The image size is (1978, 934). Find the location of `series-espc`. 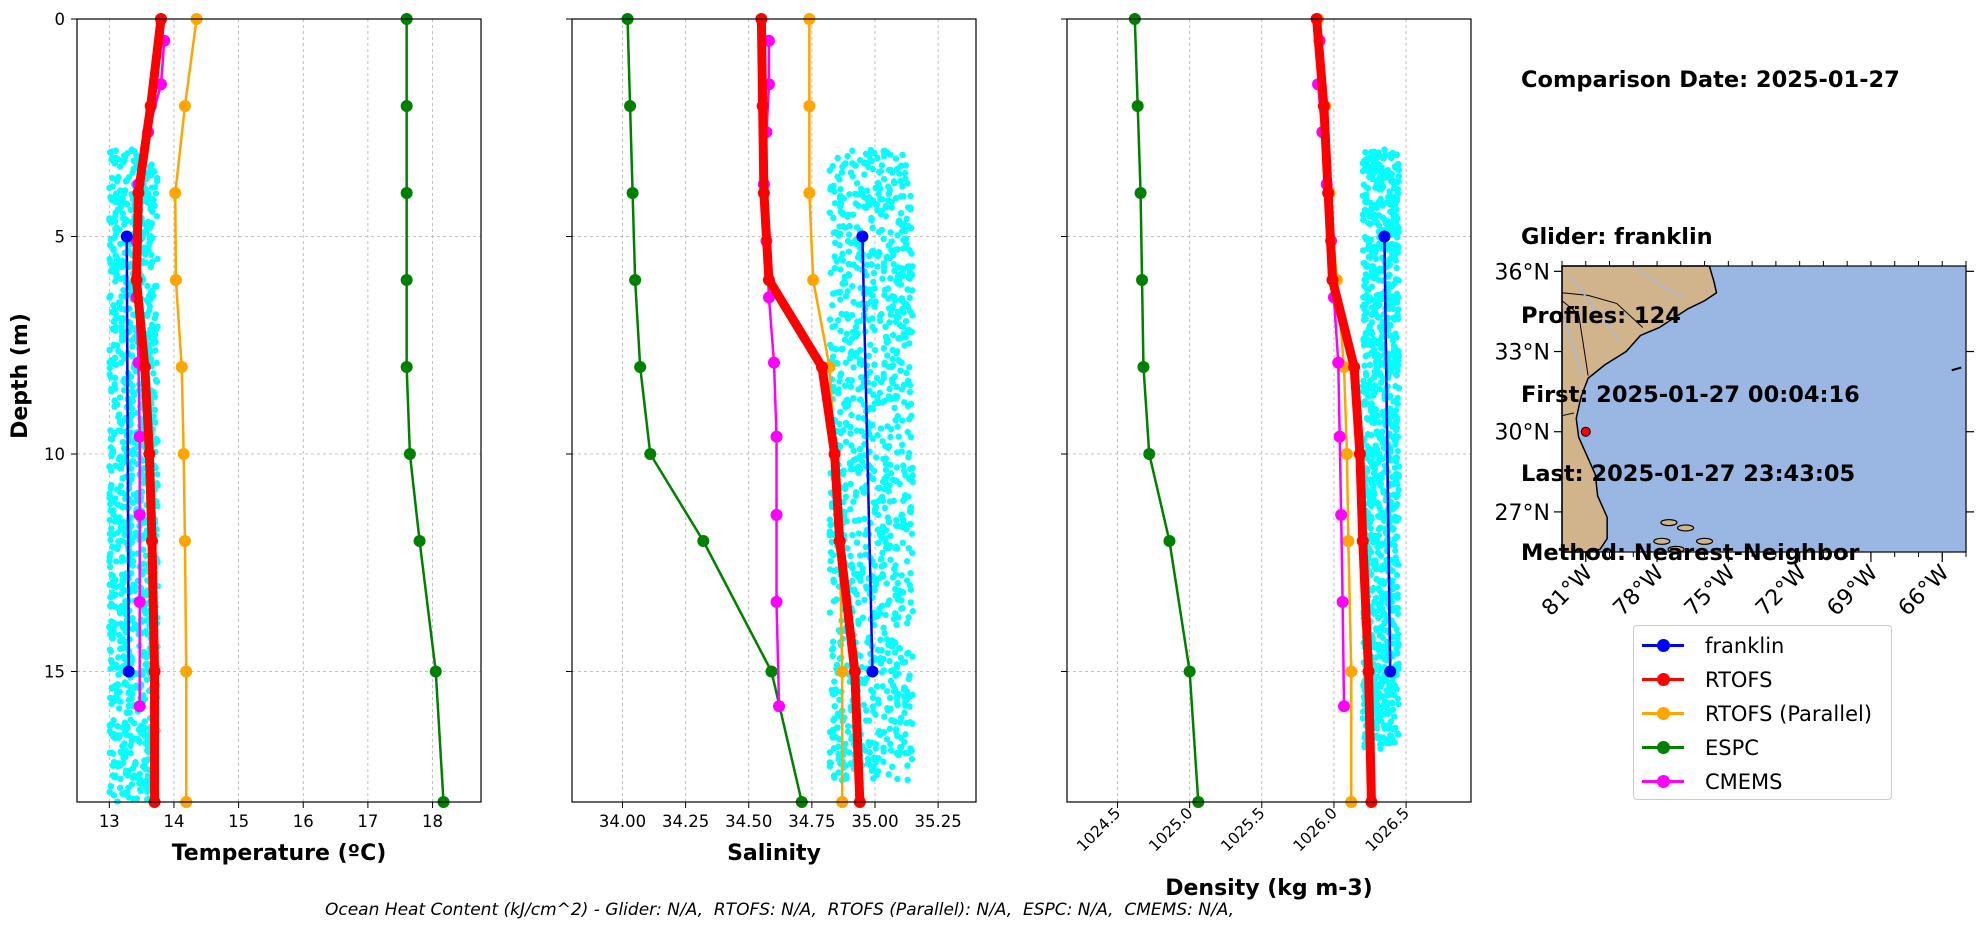

series-espc is located at coordinates (714, 410).